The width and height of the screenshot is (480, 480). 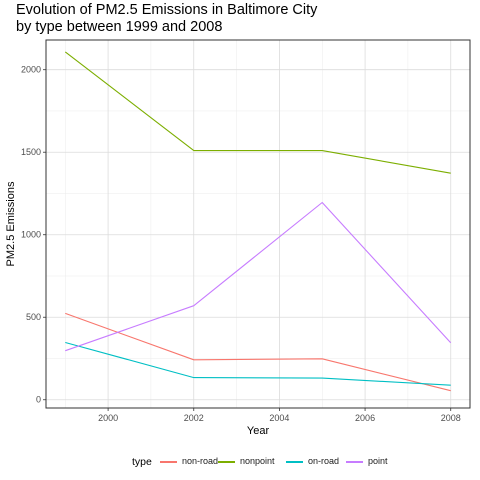 What do you see at coordinates (365, 418) in the screenshot?
I see `x-tick-label: 2006` at bounding box center [365, 418].